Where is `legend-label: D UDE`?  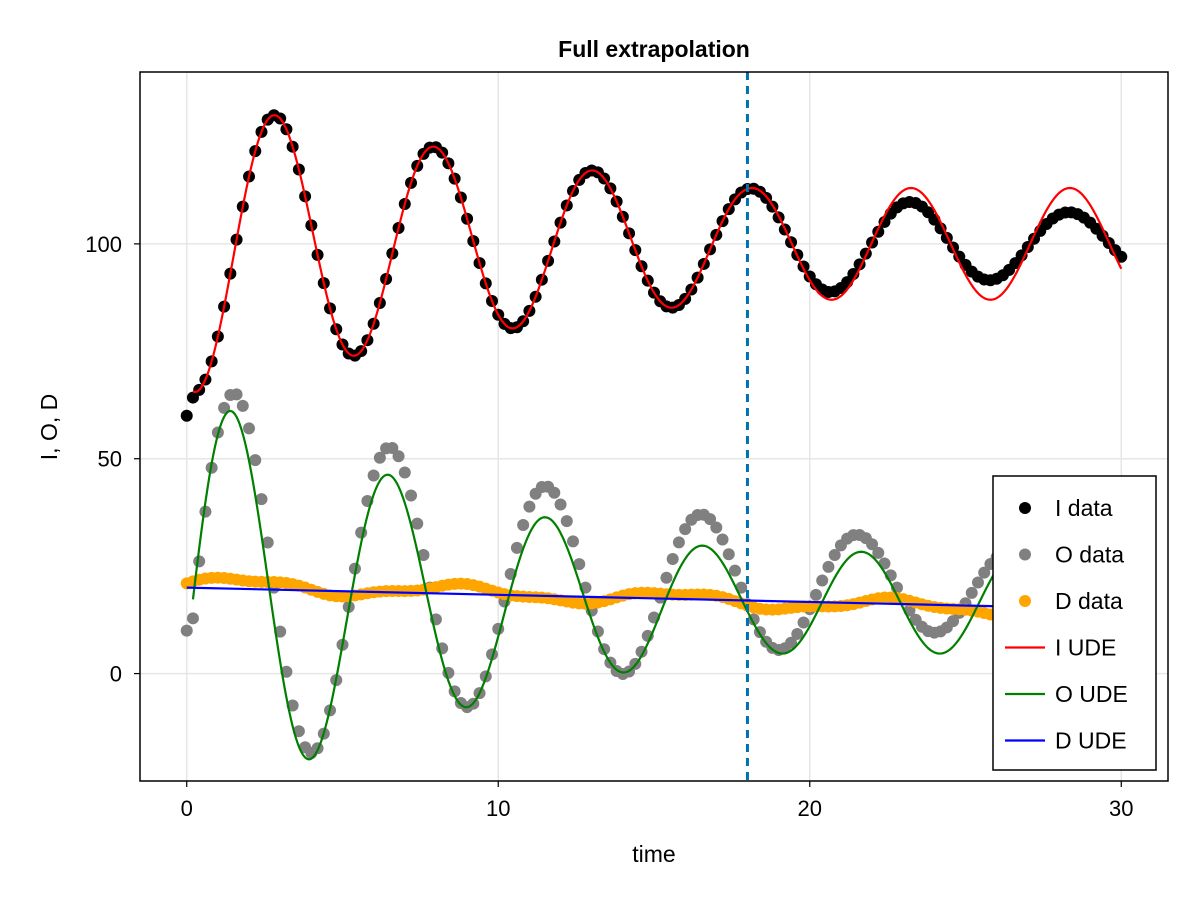 legend-label: D UDE is located at coordinates (1091, 741).